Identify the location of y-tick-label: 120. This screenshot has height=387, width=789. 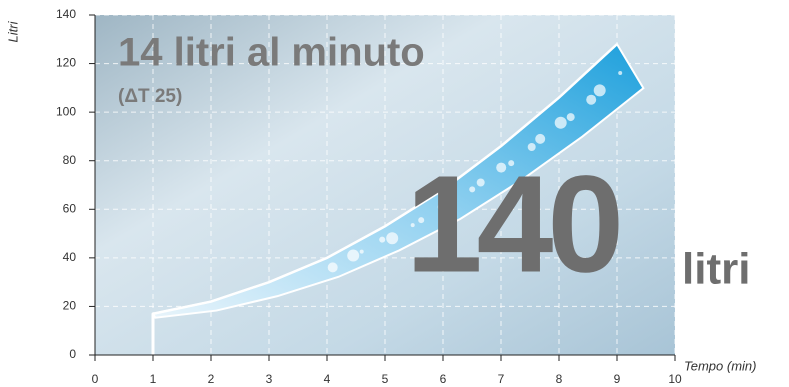
(66, 63).